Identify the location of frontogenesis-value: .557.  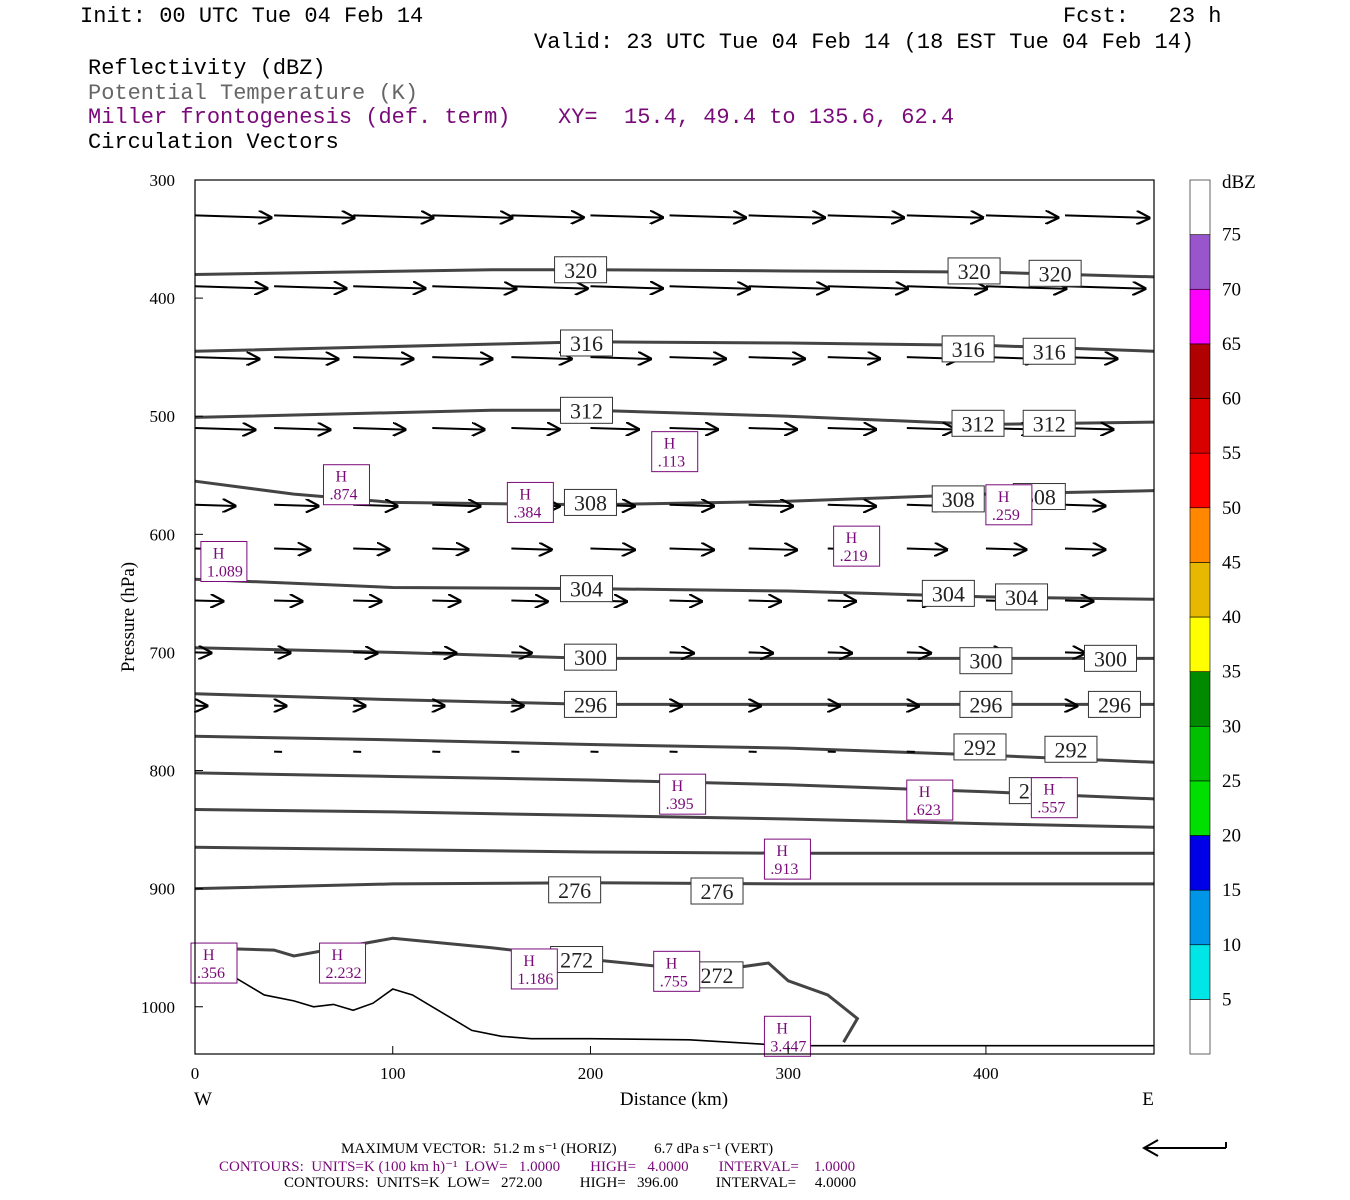
(1051, 808).